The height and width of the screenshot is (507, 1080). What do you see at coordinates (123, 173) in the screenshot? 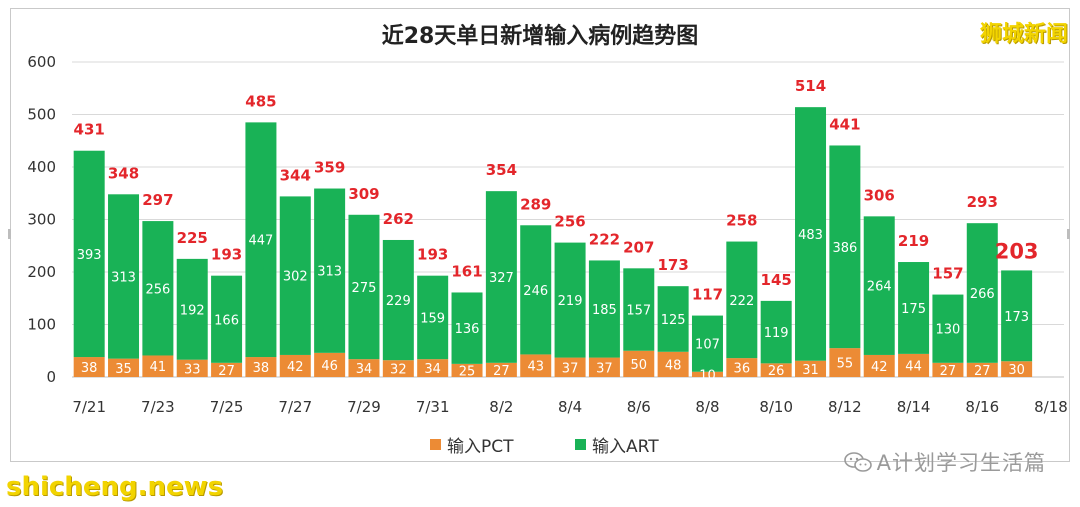
I see `data-label-total: 348` at bounding box center [123, 173].